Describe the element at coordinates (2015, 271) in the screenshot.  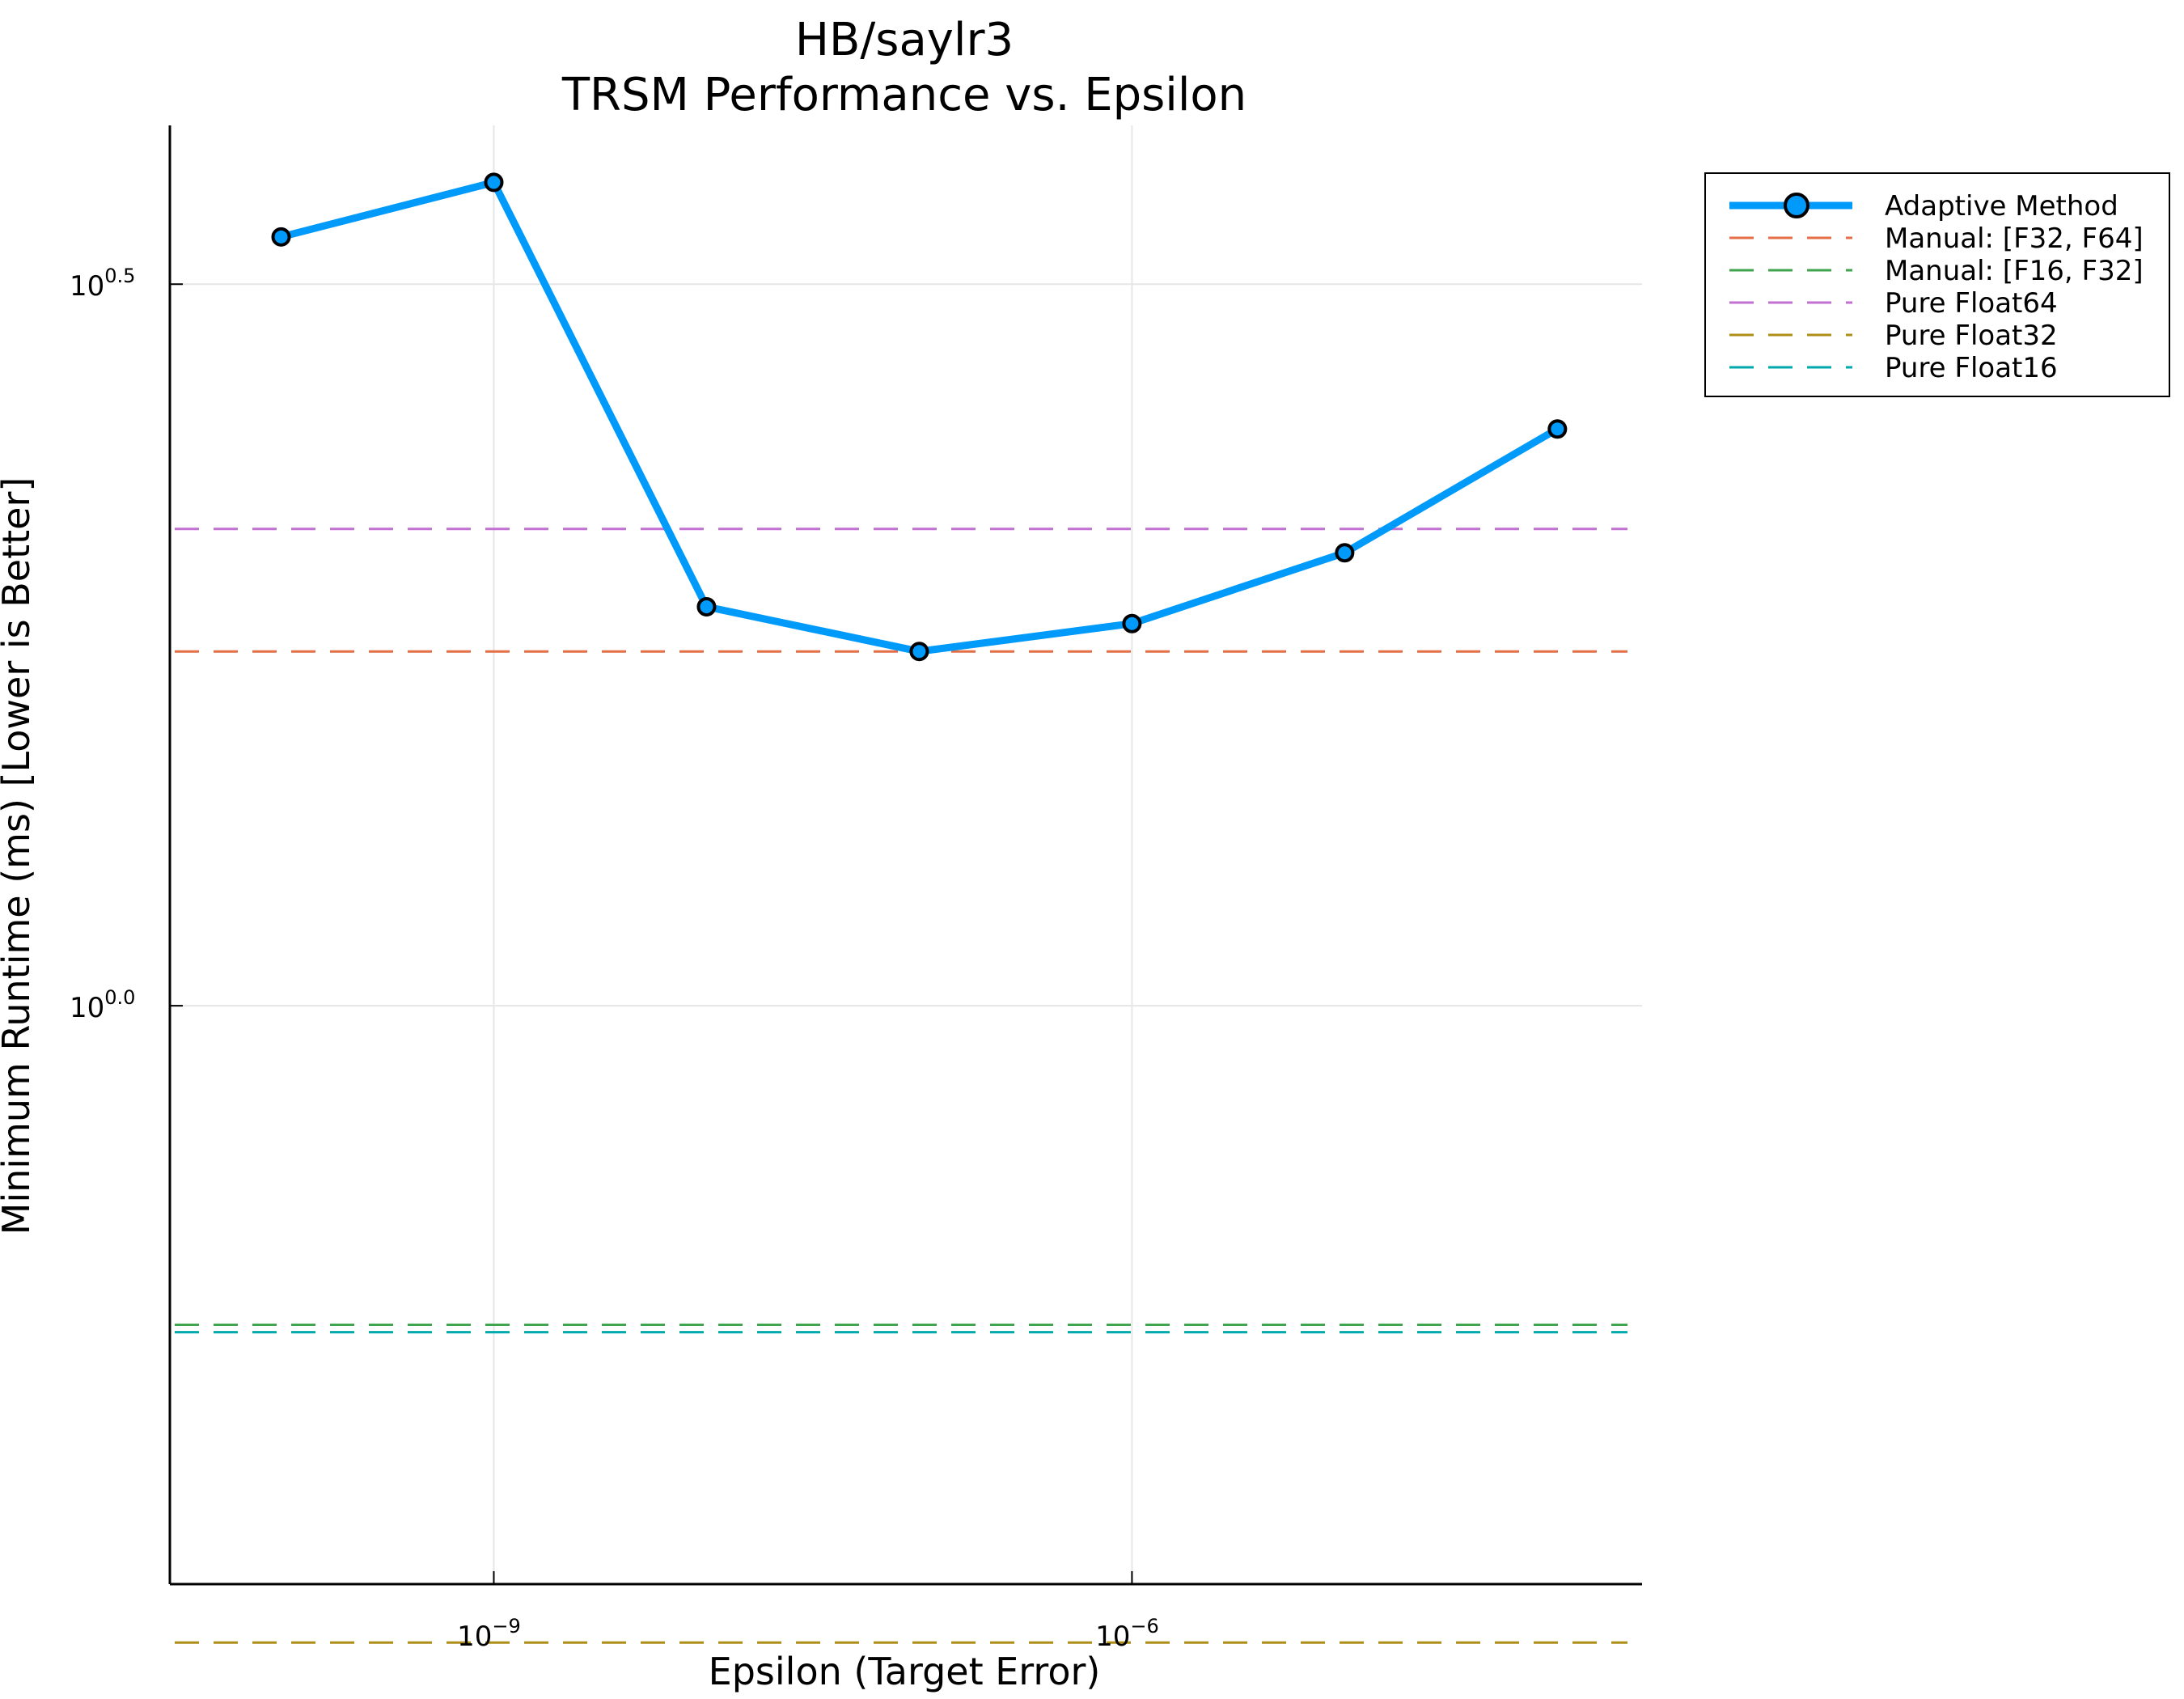
I see `legend-label-2: Manual: [F16, F32]` at that location.